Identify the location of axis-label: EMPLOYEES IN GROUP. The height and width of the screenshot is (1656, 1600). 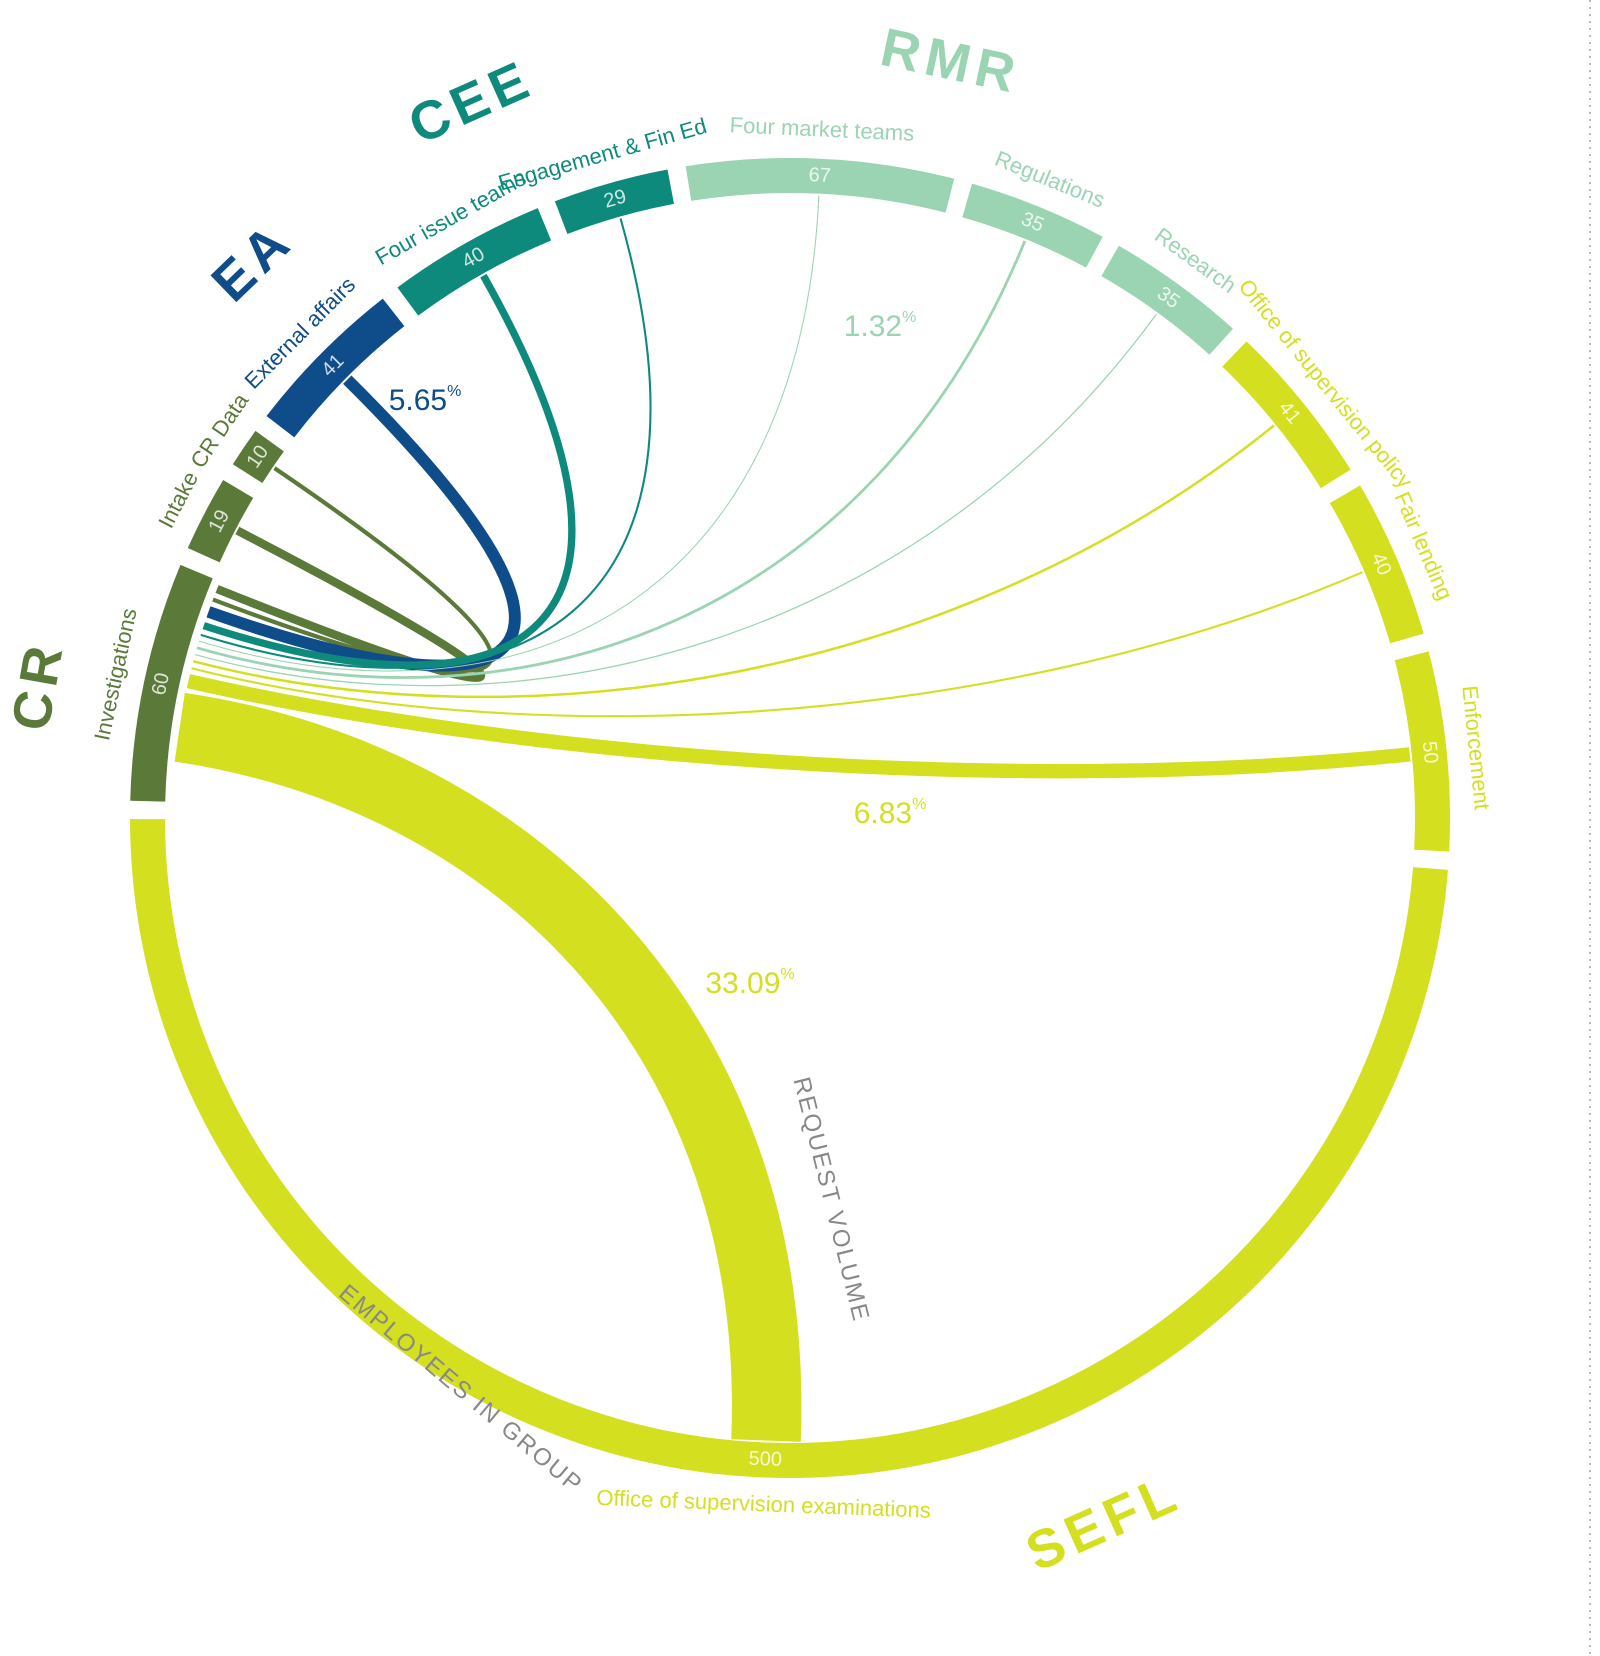
(461, 1389).